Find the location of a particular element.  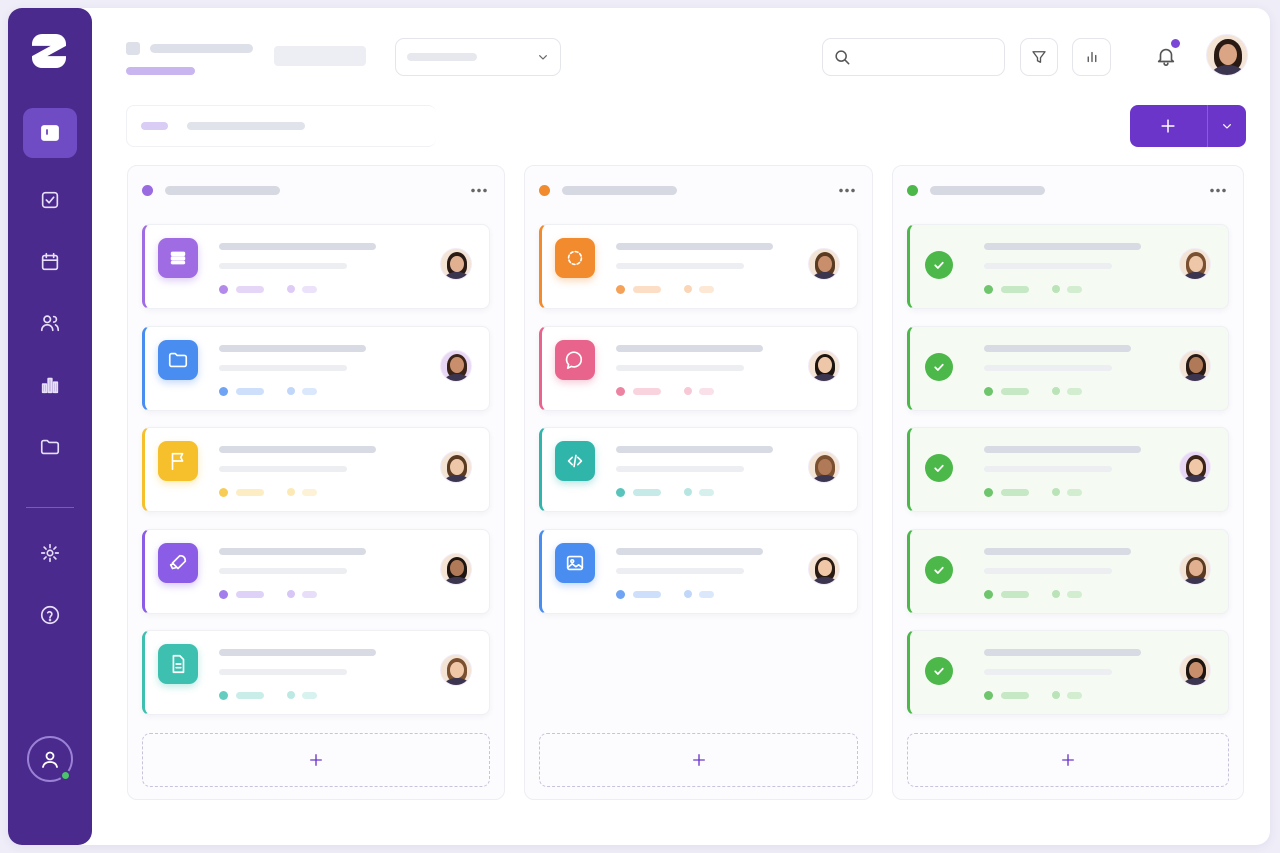

view-placeholder is located at coordinates (246, 126).